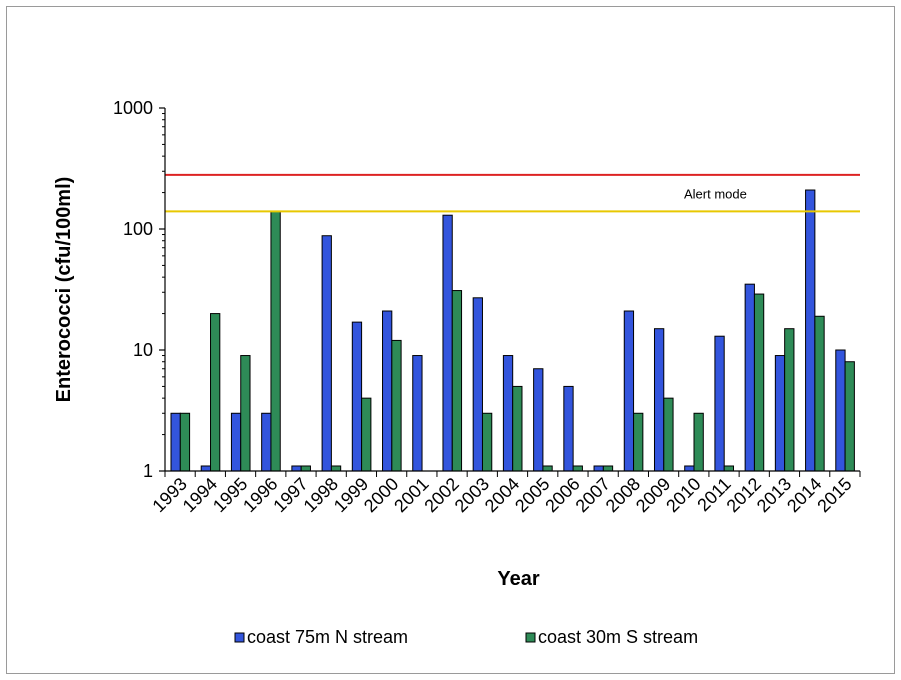 The image size is (901, 680). What do you see at coordinates (466, 637) in the screenshot?
I see `legend: coast 75m N stream coast 30m S stream` at bounding box center [466, 637].